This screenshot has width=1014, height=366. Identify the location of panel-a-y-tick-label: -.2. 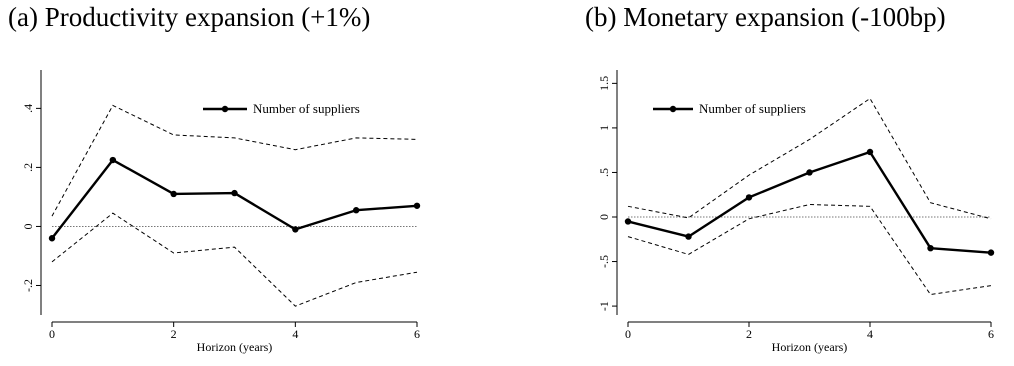
(28, 285).